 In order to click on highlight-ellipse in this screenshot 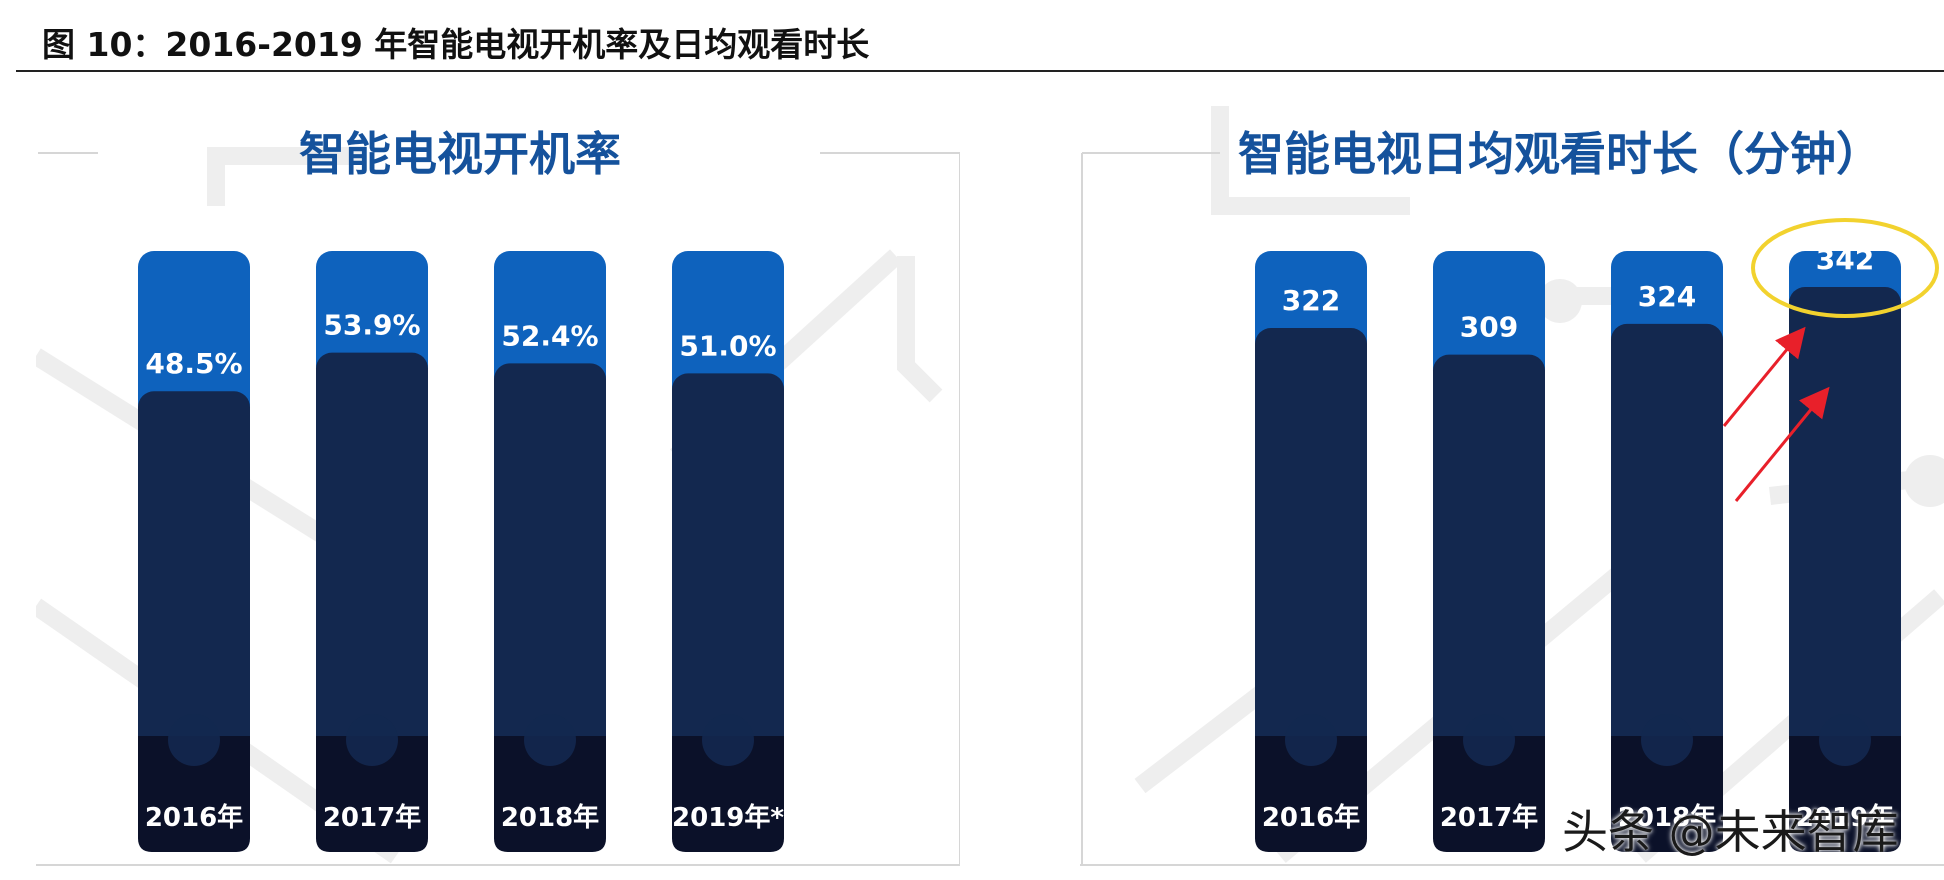, I will do `click(1845, 268)`.